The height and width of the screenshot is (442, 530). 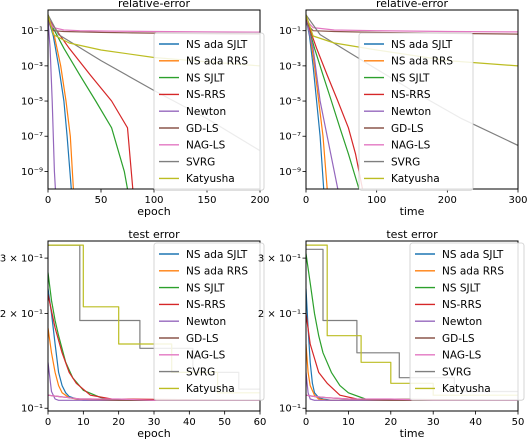 I want to click on y-tick-label: 10⁻³, so click(x=290, y=66).